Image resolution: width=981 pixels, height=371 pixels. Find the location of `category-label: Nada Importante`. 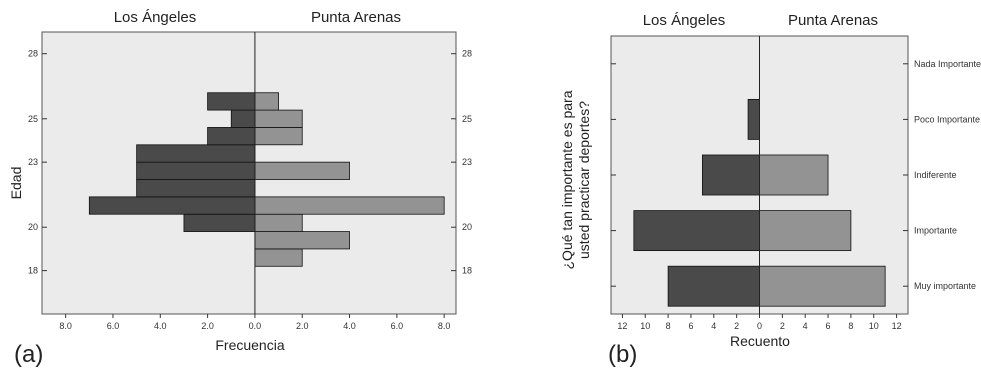

category-label: Nada Importante is located at coordinates (947, 64).